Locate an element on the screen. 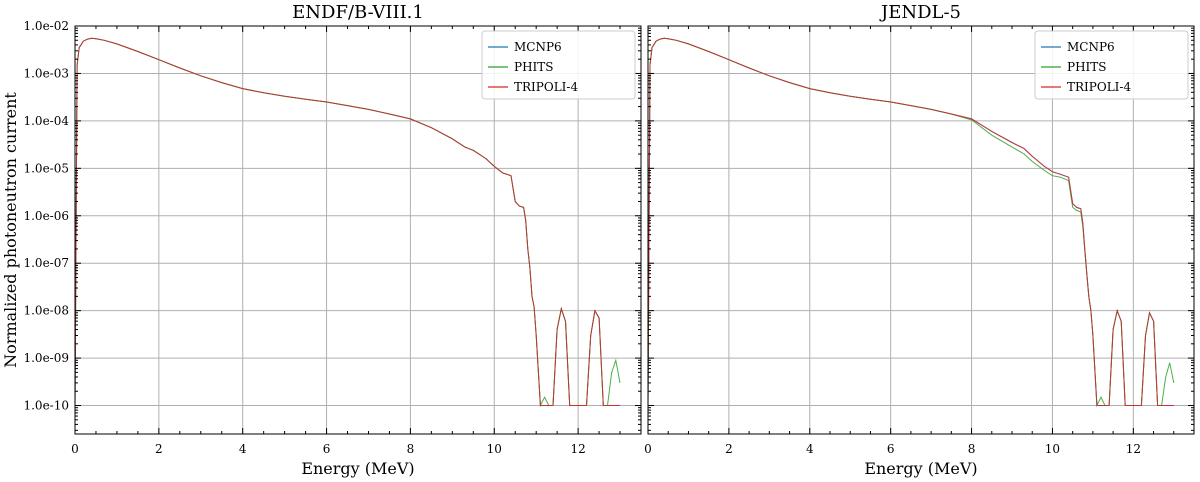  y-tick-label: 1.0e-05 is located at coordinates (46, 168).